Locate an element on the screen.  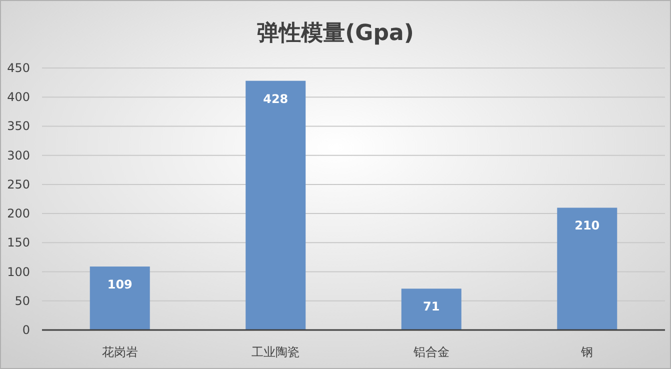
x-tick-label: 铝合金 is located at coordinates (431, 352).